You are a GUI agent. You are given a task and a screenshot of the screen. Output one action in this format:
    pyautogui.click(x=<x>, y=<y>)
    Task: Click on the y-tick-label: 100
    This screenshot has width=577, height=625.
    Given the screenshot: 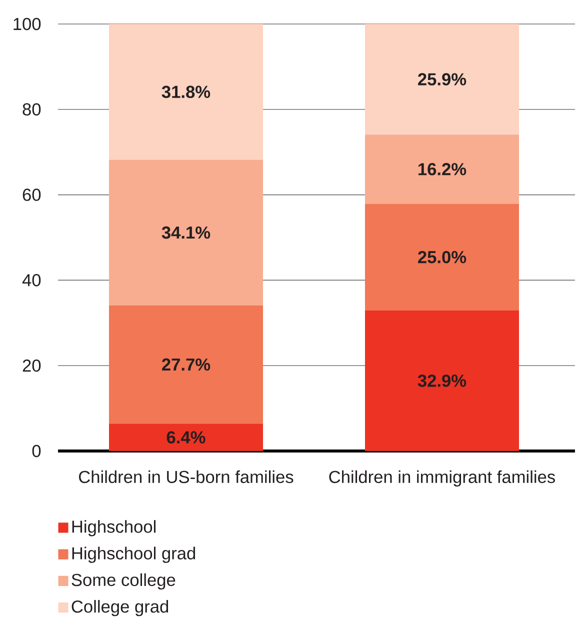 What is the action you would take?
    pyautogui.click(x=27, y=24)
    